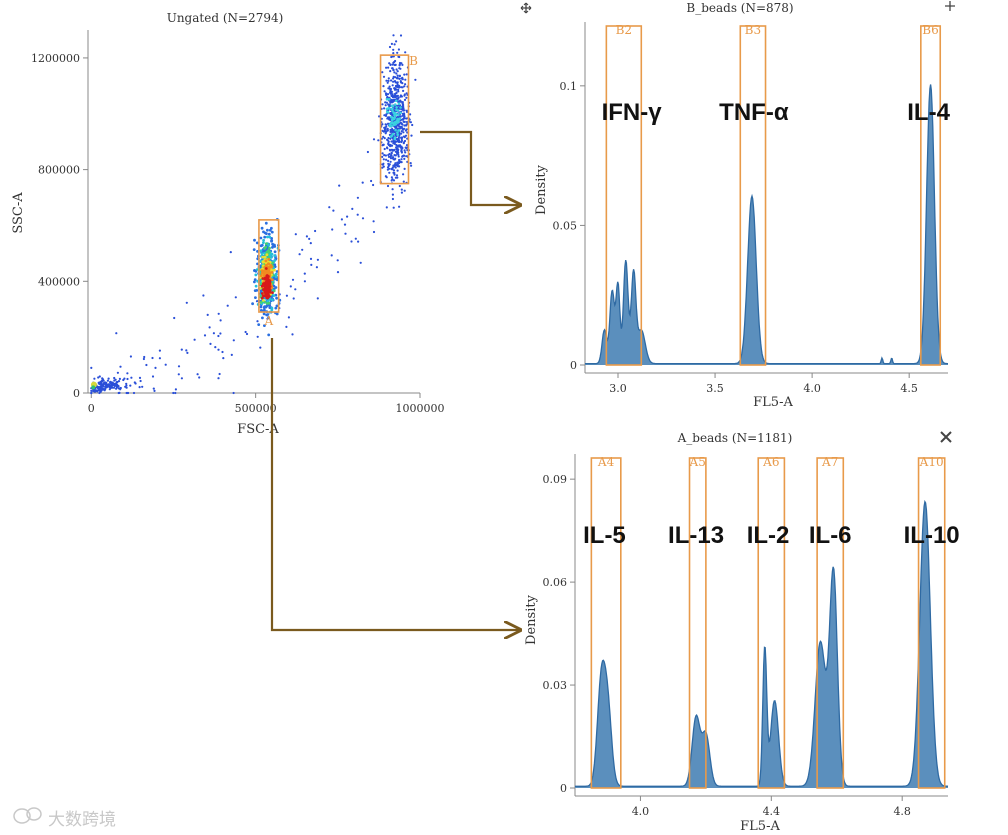  Describe the element at coordinates (27, 815) in the screenshot. I see `speech-bubble-logo` at that location.